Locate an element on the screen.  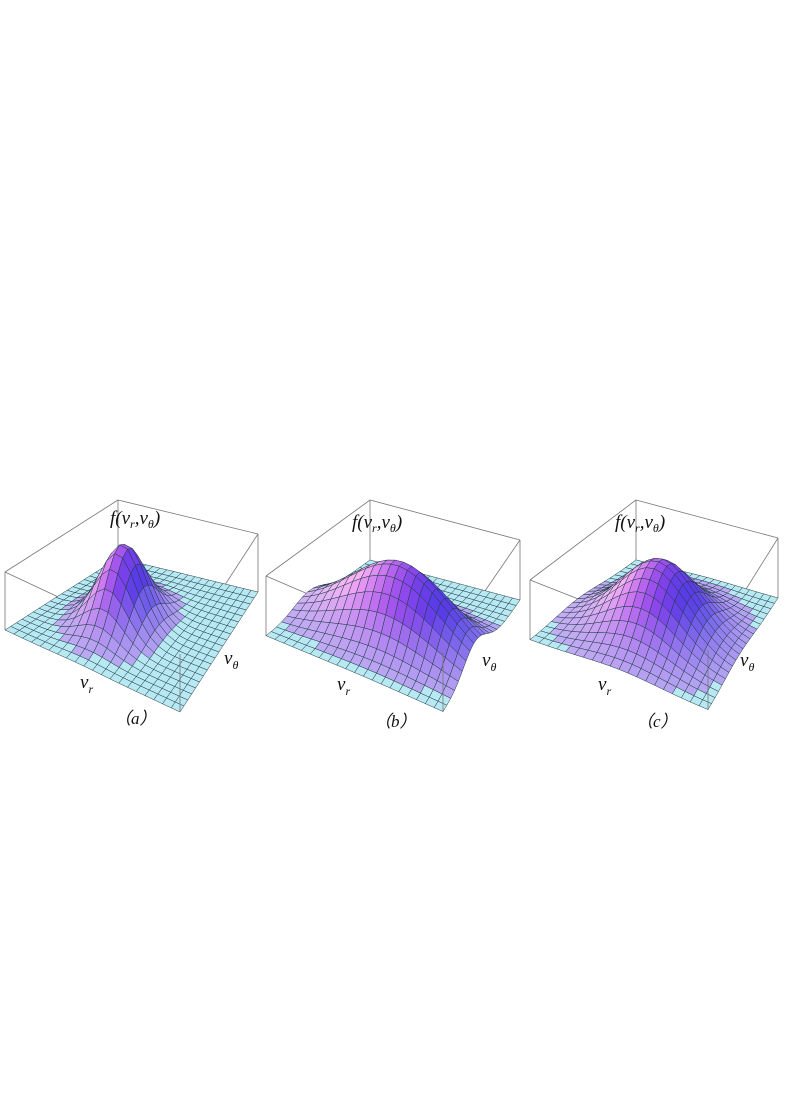
caption: （b） is located at coordinates (395, 721).